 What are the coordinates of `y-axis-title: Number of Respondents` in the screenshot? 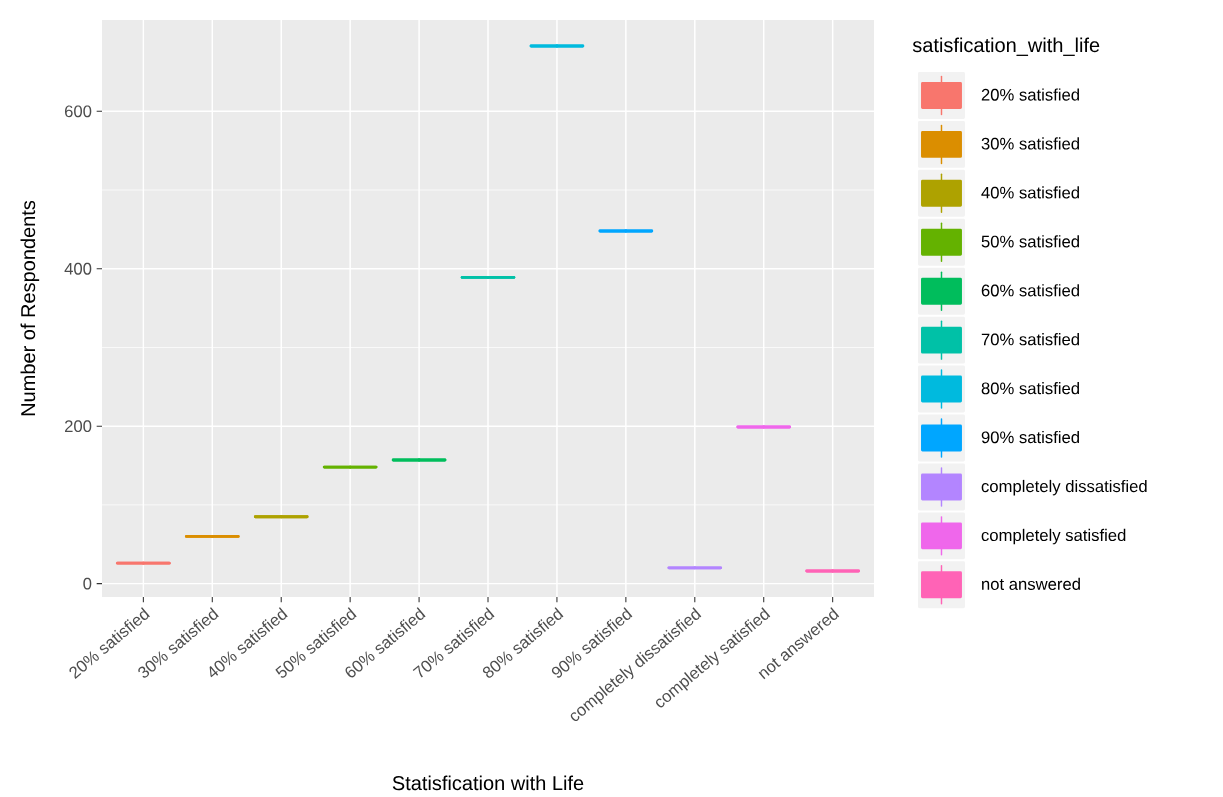 It's located at (30, 308).